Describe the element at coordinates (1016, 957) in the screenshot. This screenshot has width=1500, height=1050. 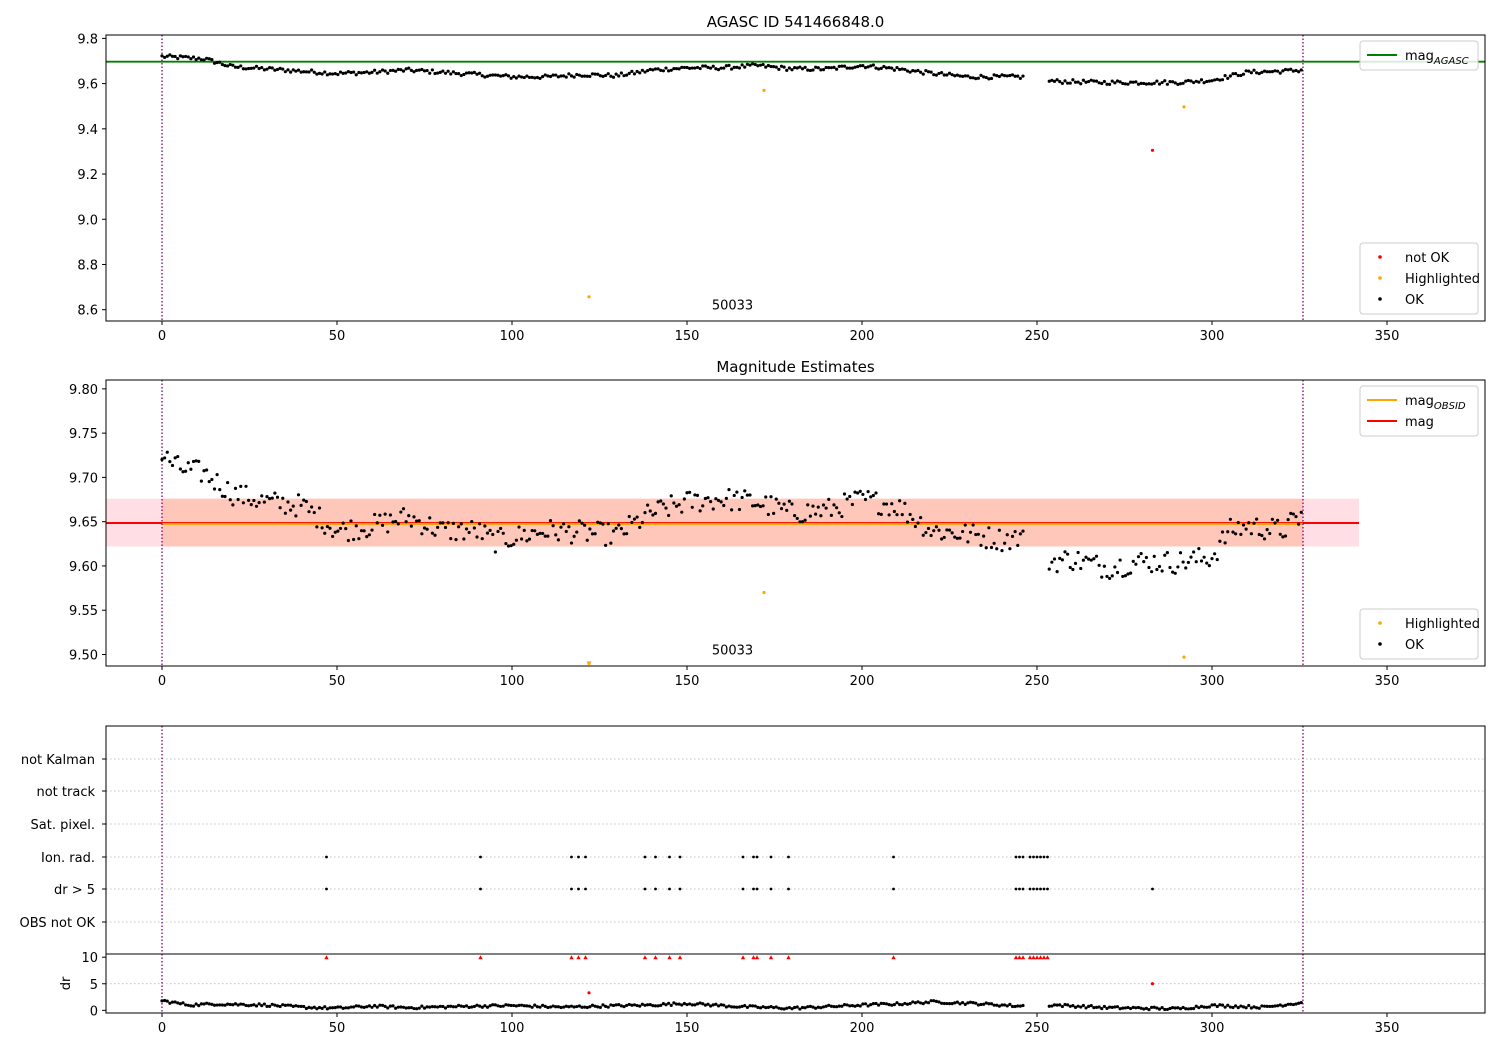
I see `dr-clipped-marker` at that location.